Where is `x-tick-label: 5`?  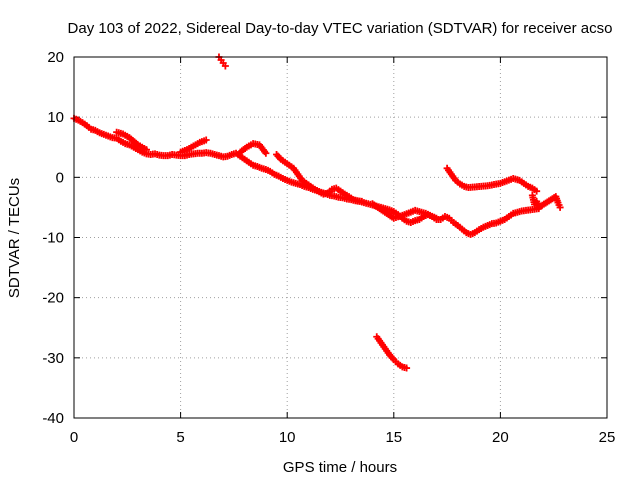
x-tick-label: 5 is located at coordinates (180, 437).